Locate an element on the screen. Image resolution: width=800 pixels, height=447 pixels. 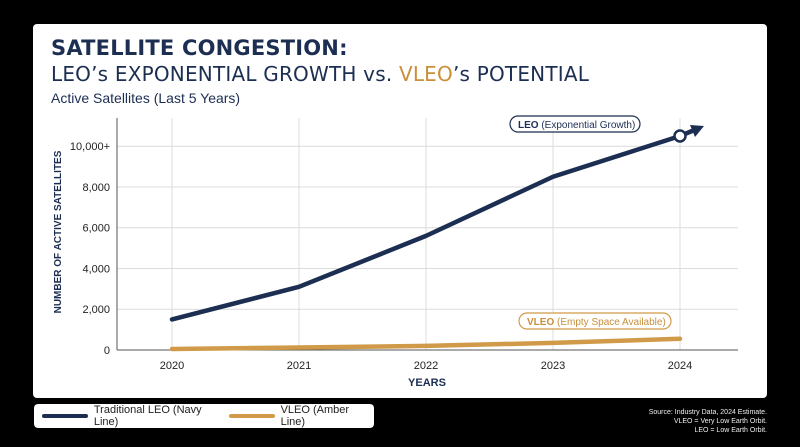
legend-label-leo: Traditional LEO (Navy Line) is located at coordinates (147, 416).